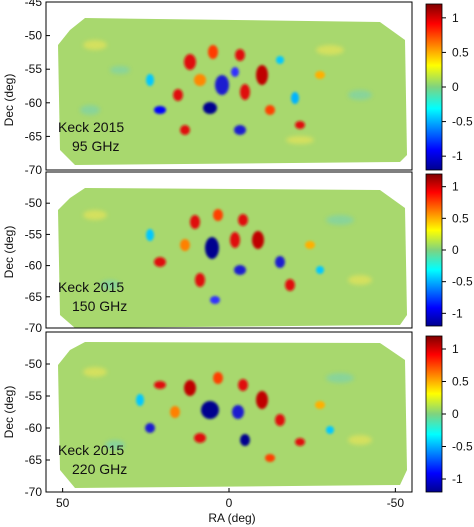  What do you see at coordinates (95, 146) in the screenshot?
I see `panel-label-95ghz-line2: 95 GHz` at bounding box center [95, 146].